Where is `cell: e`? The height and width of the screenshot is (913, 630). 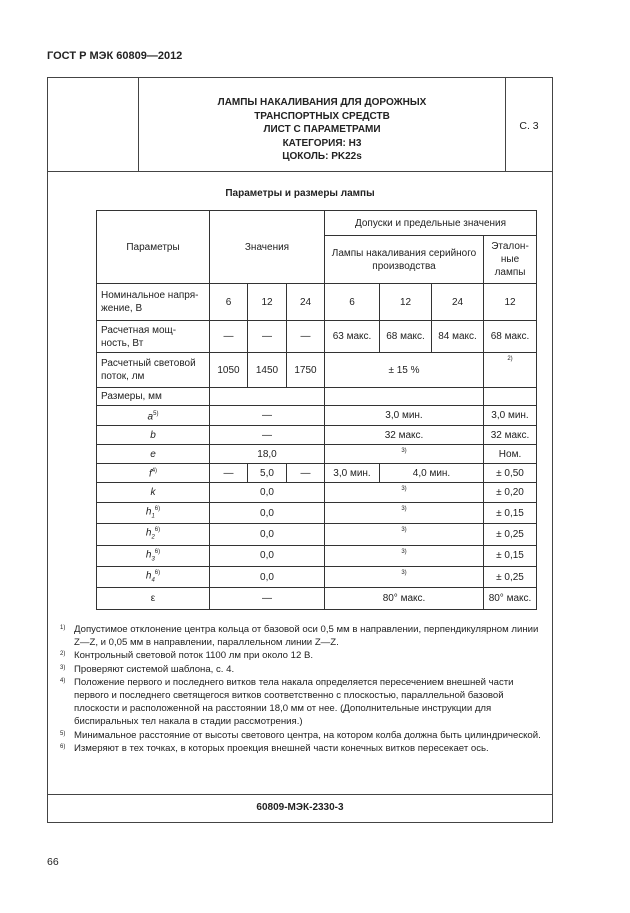 cell: e is located at coordinates (153, 454).